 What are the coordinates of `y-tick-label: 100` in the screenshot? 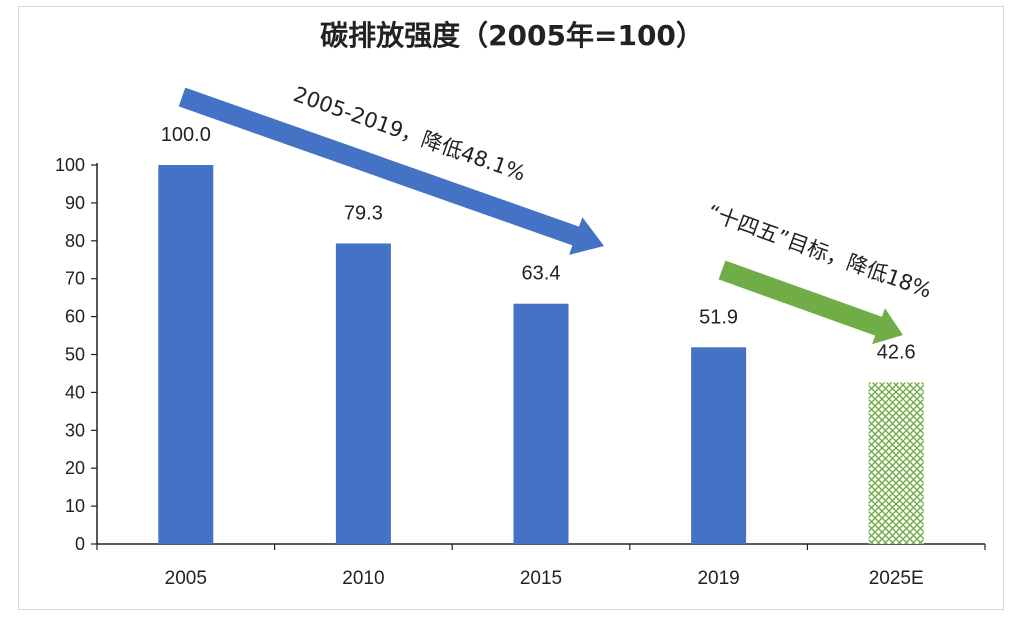 It's located at (70, 165).